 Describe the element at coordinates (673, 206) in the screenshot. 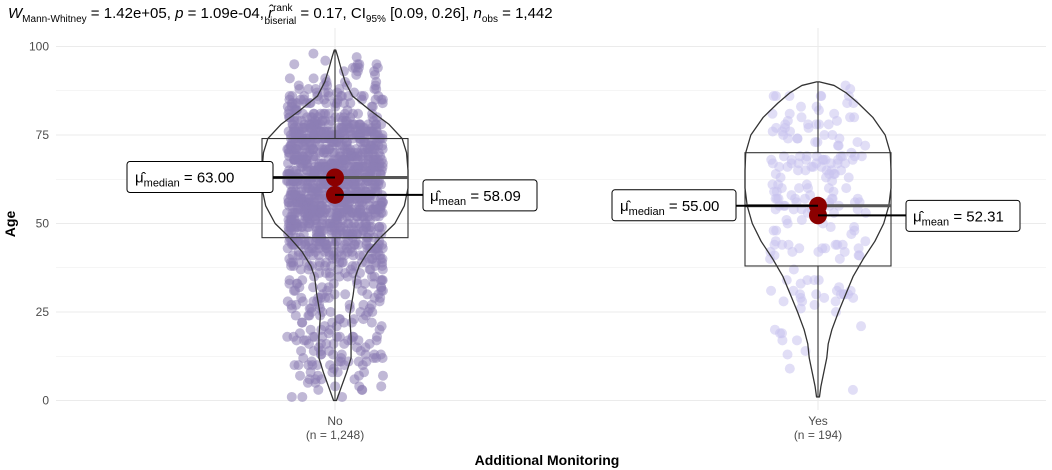

I see `median-eq: =` at that location.